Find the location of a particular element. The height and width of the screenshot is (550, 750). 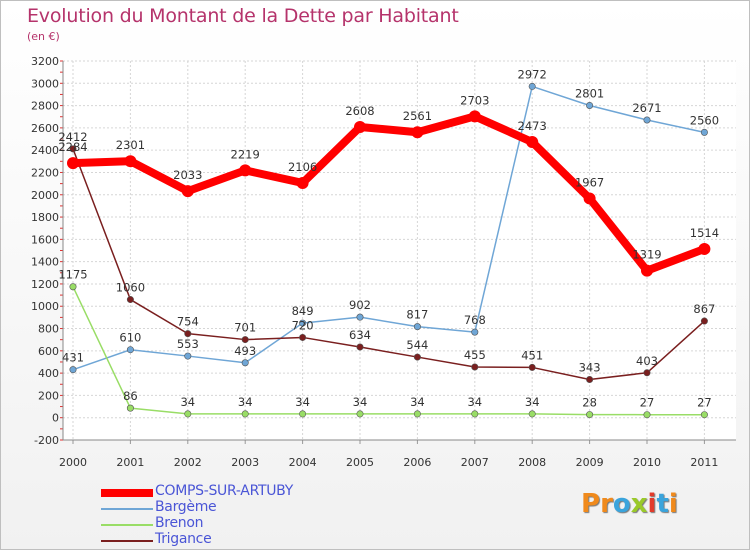

y-tick-label: 2400 is located at coordinates (45, 150).